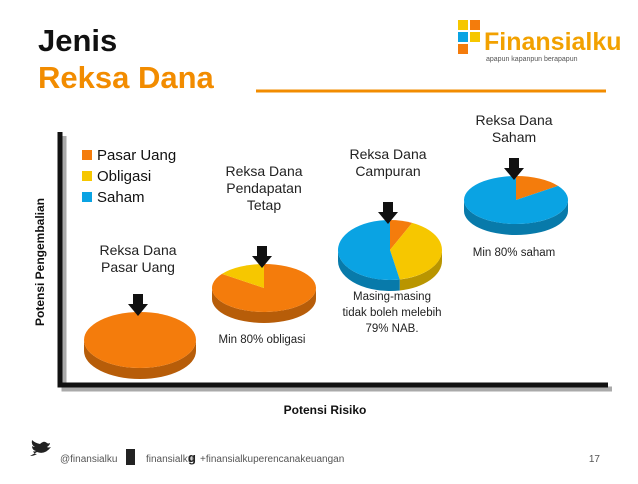  I want to click on x-axis-label: Potensi Risiko, so click(325, 410).